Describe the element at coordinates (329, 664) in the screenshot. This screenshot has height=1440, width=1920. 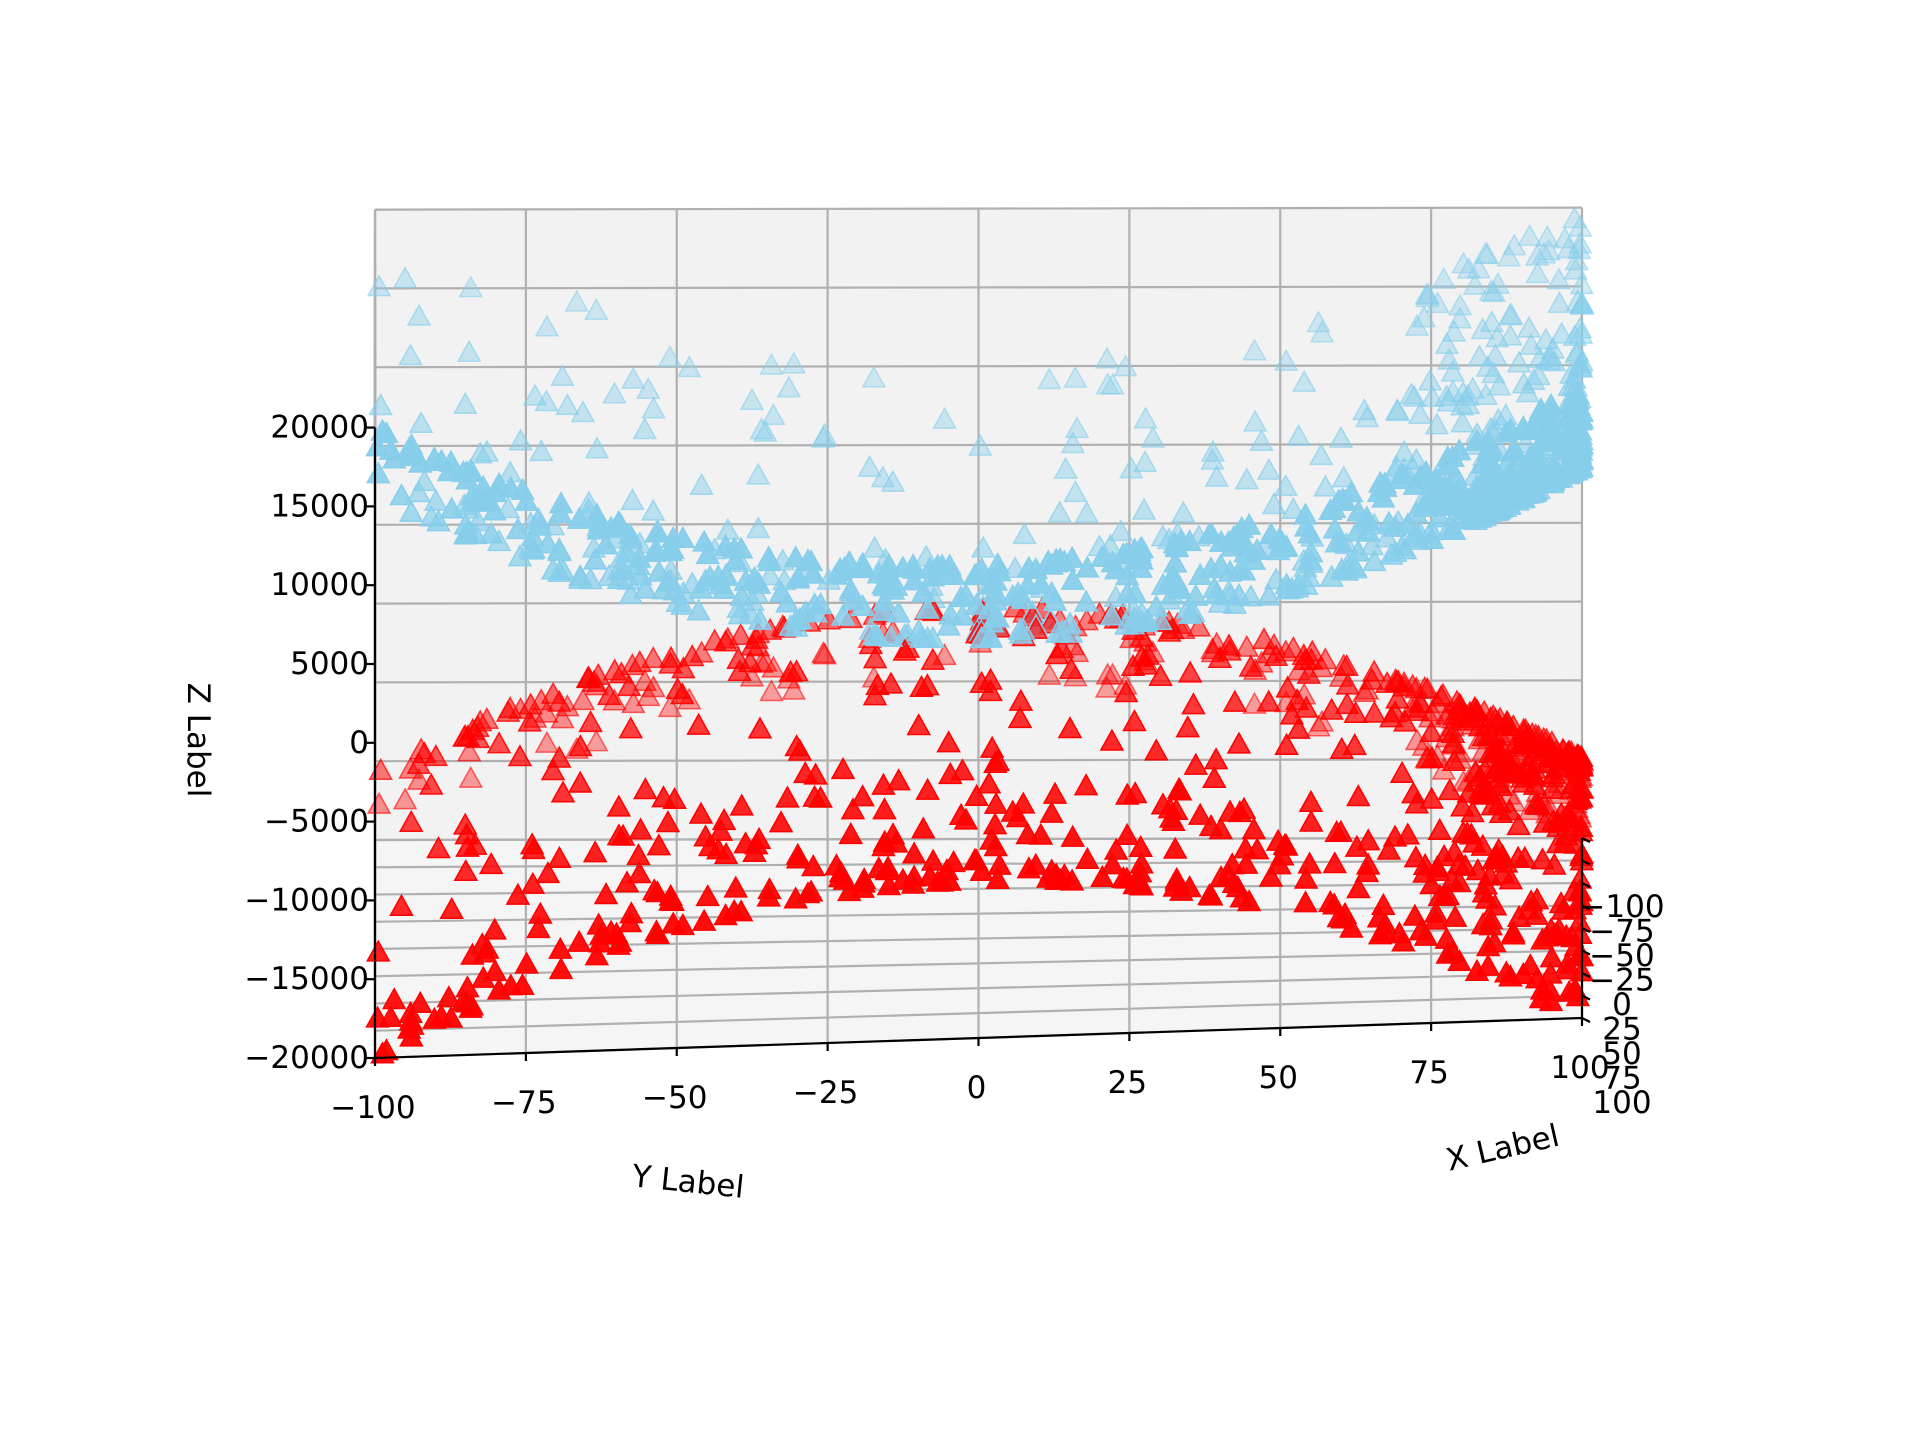
I see `z-tick-label: 5000` at that location.